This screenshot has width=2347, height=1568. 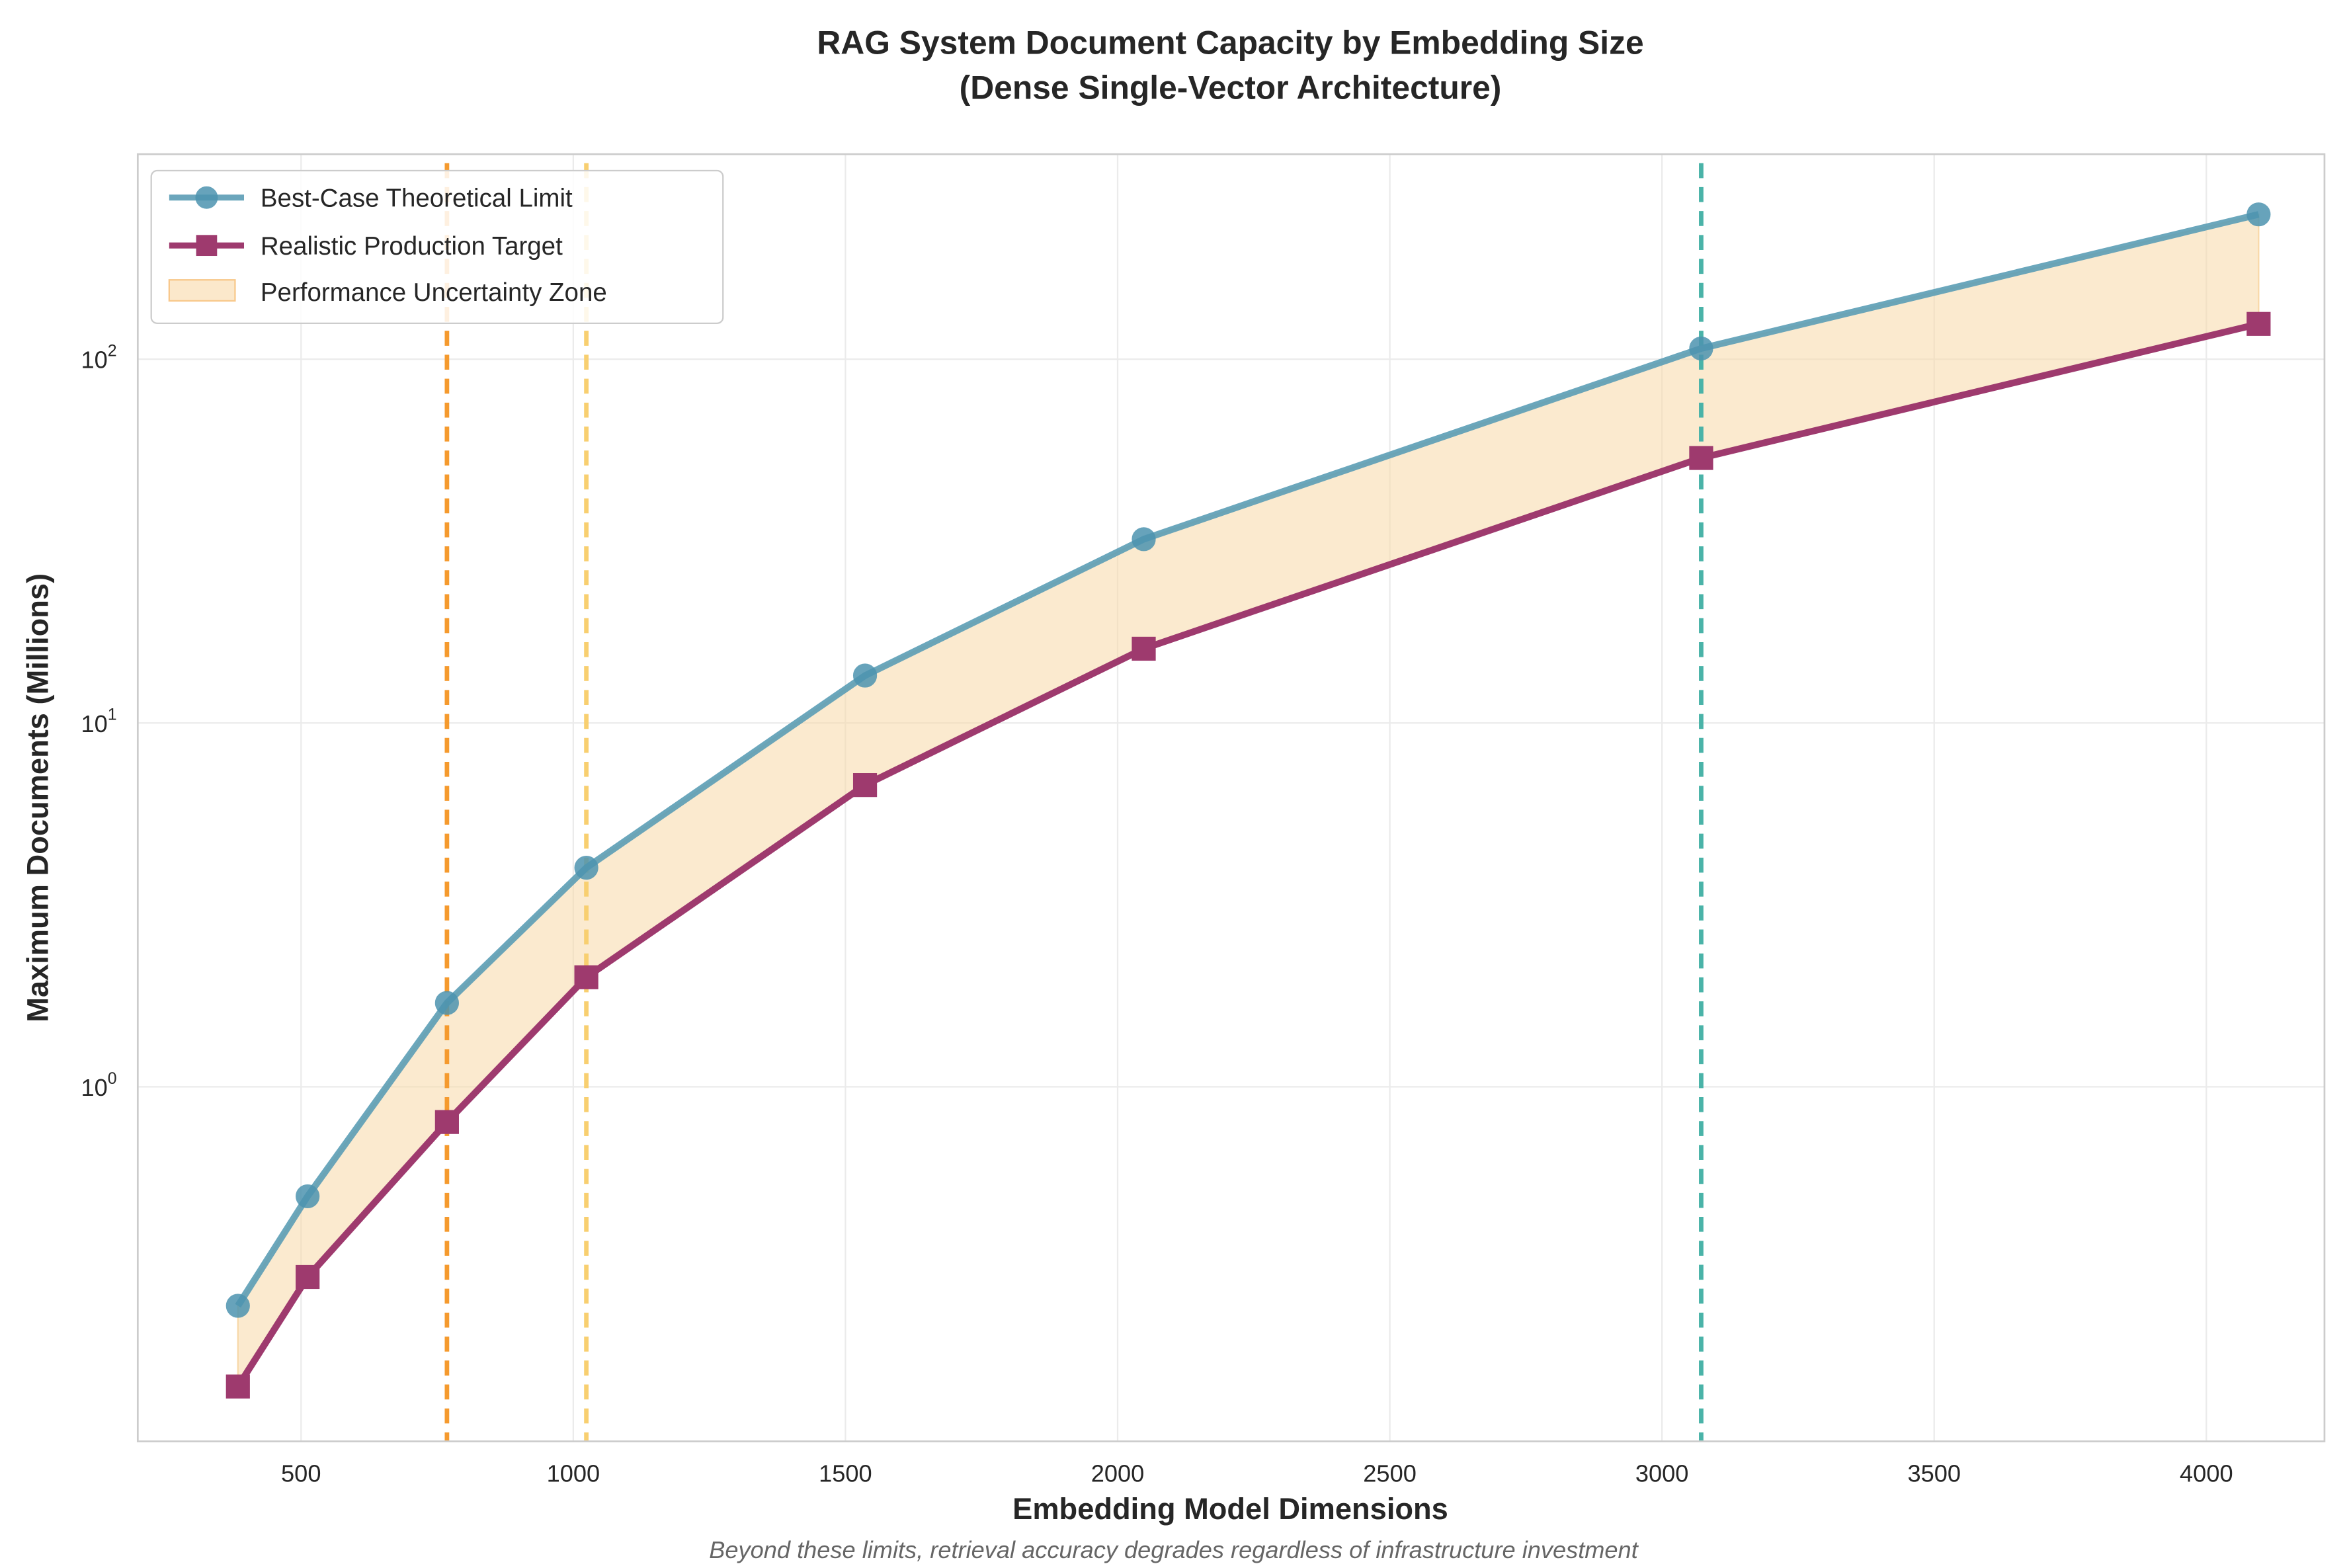 What do you see at coordinates (1118, 1473) in the screenshot?
I see `x-tick-label: 2000` at bounding box center [1118, 1473].